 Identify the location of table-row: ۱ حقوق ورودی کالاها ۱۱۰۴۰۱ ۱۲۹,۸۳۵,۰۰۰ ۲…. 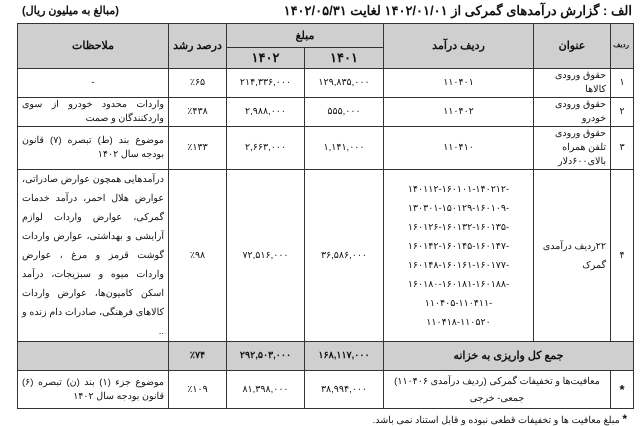
(325, 83).